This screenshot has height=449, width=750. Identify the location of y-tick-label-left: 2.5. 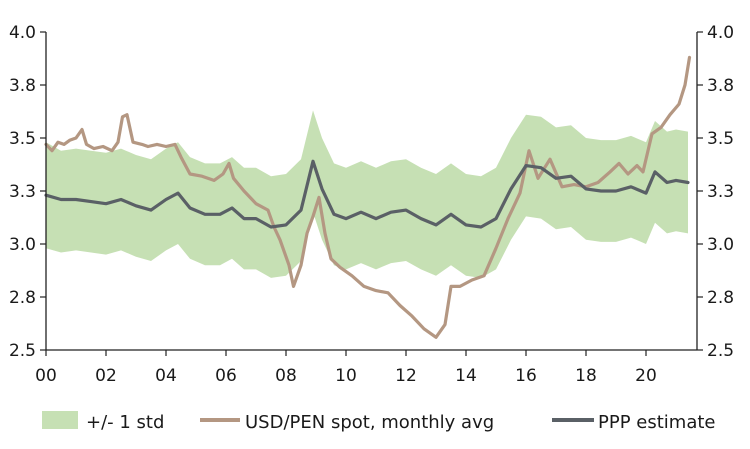
(22, 351).